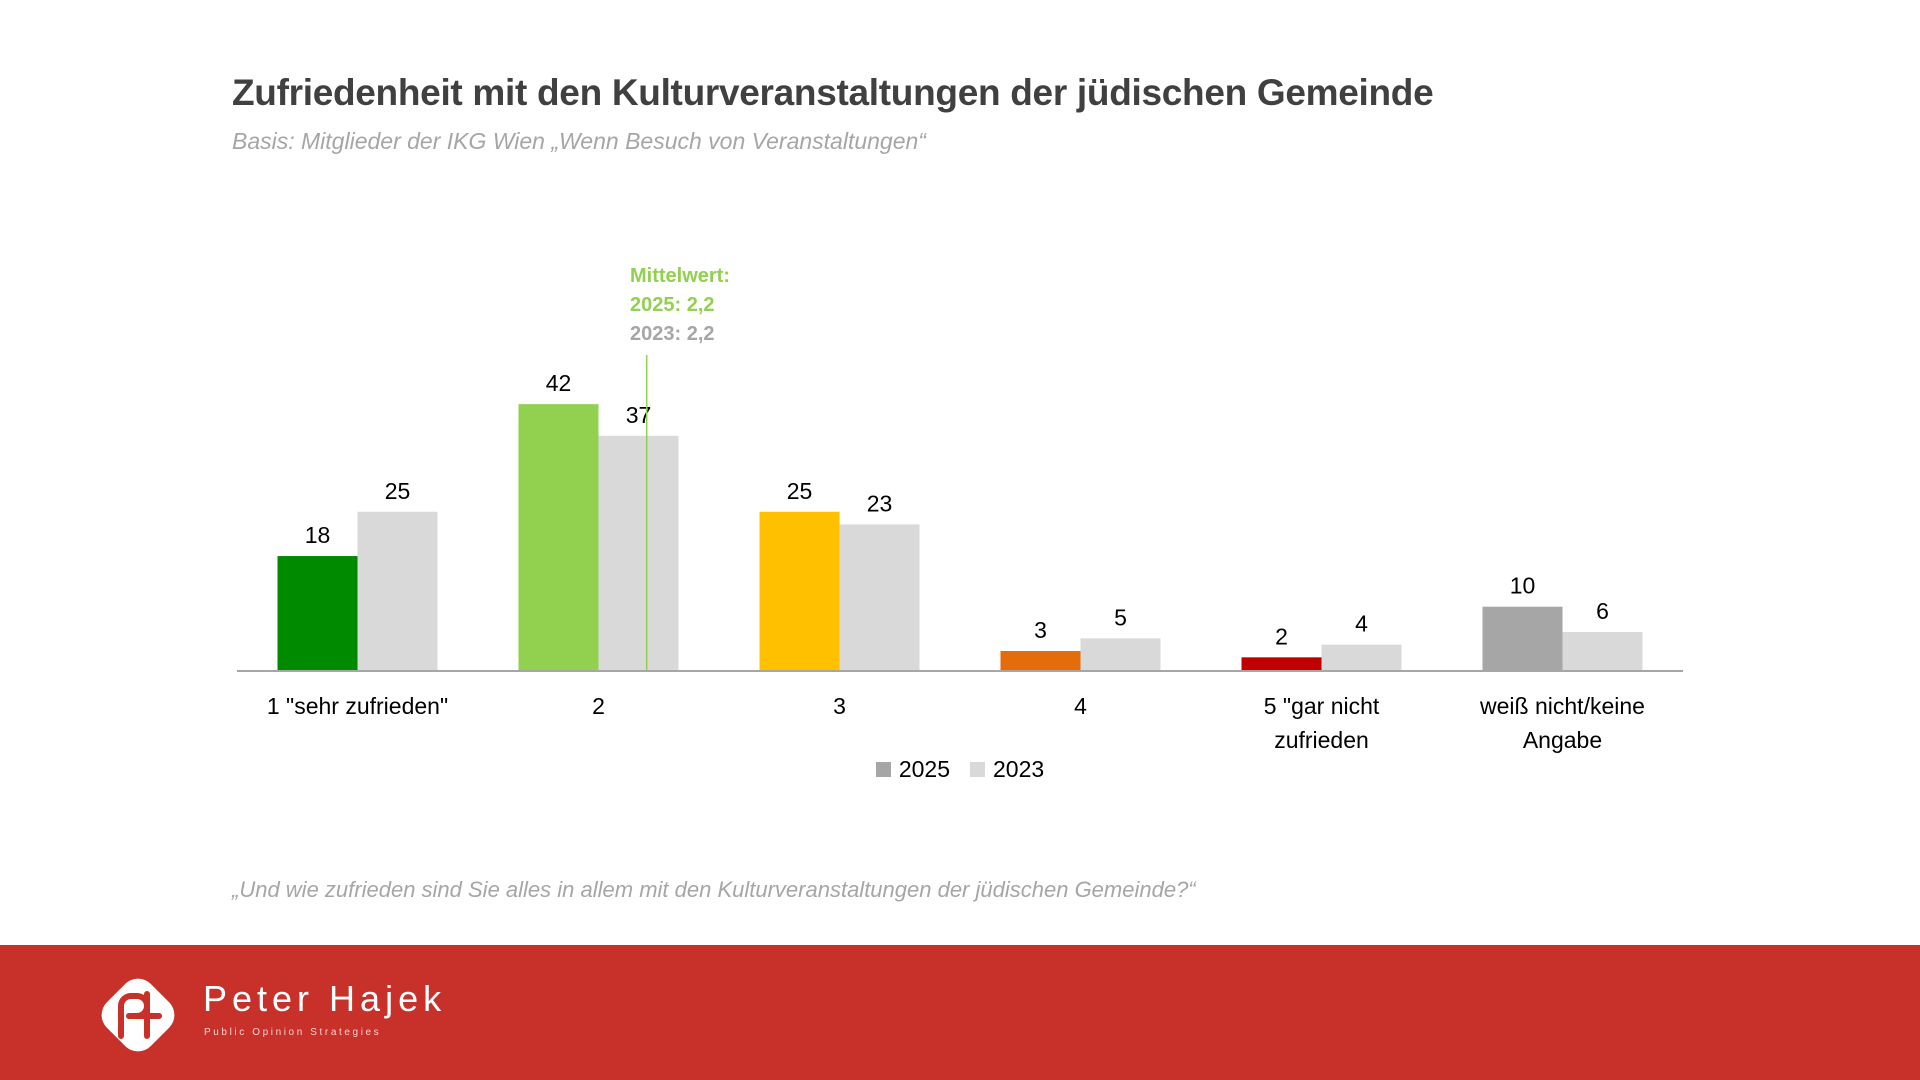 This screenshot has height=1080, width=1920. I want to click on legend-item-2025: 2025, so click(912, 769).